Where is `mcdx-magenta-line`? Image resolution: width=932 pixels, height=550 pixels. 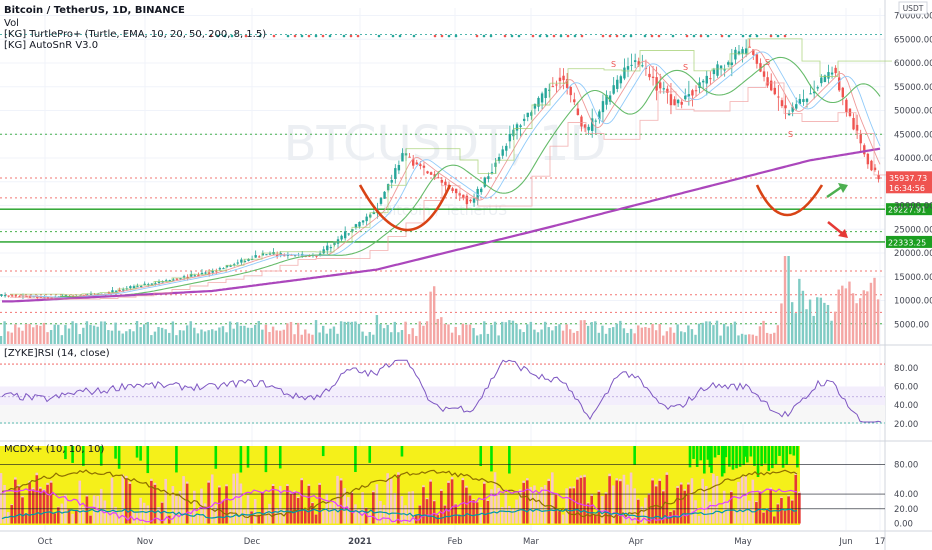
mcdx-magenta-line is located at coordinates (399, 505).